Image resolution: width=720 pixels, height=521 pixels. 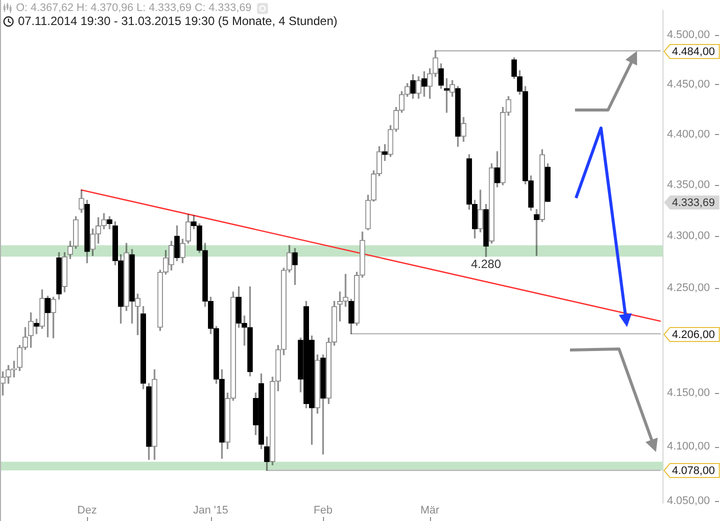 I want to click on chart-subtitle: 07.11.2014 19:30 - 31.03.2015 19:30 (5 Monate, 4 Stunden), so click(x=178, y=21).